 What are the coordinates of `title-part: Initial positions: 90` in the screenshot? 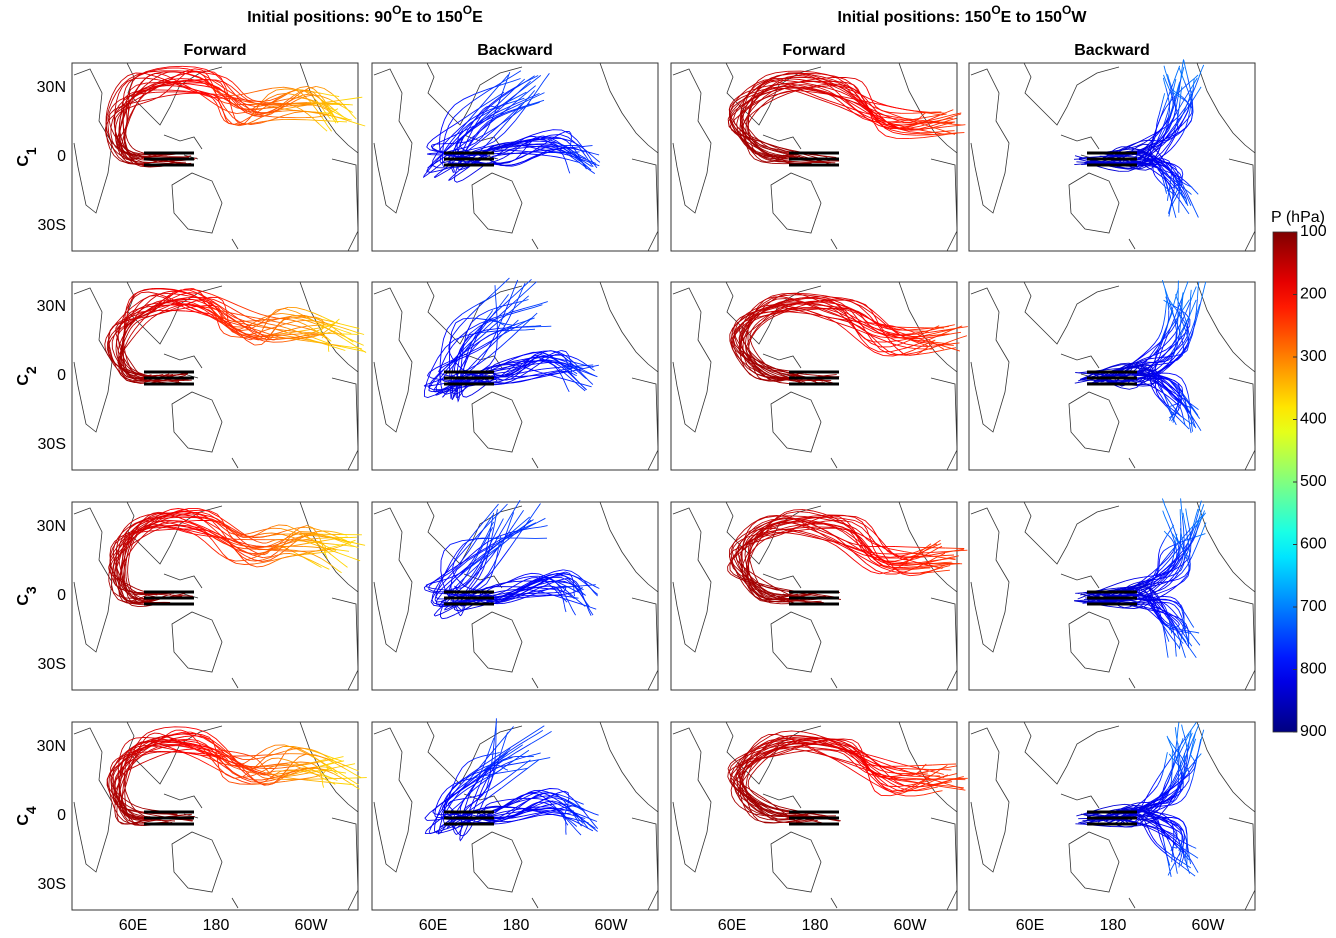 It's located at (319, 17).